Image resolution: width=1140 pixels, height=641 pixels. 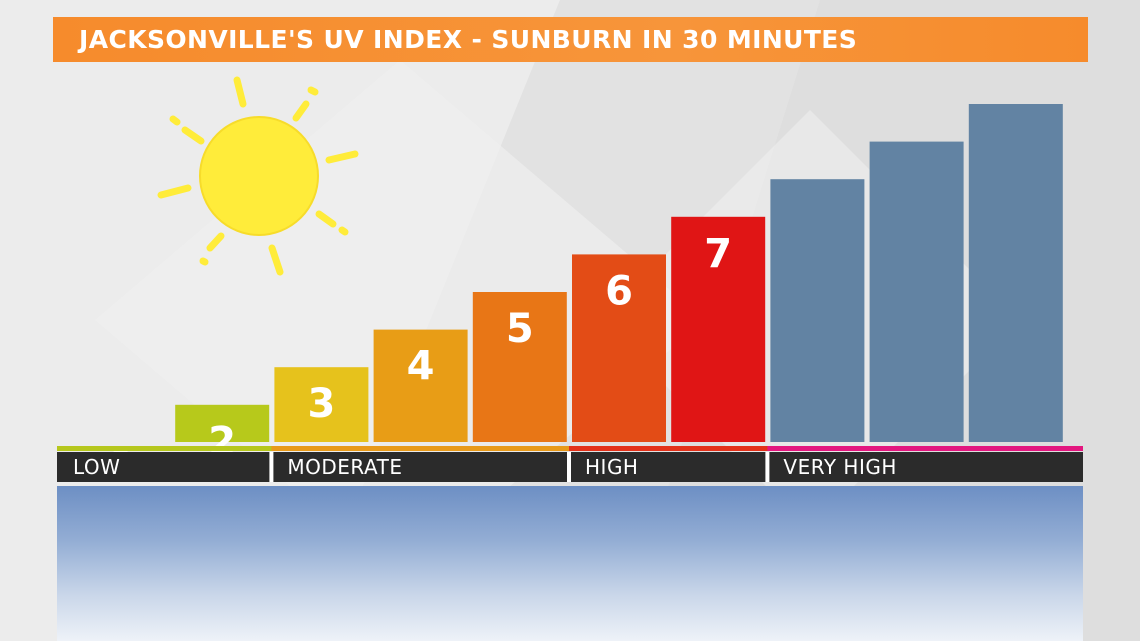 What do you see at coordinates (420, 448) in the screenshot?
I see `group-strip-moderate` at bounding box center [420, 448].